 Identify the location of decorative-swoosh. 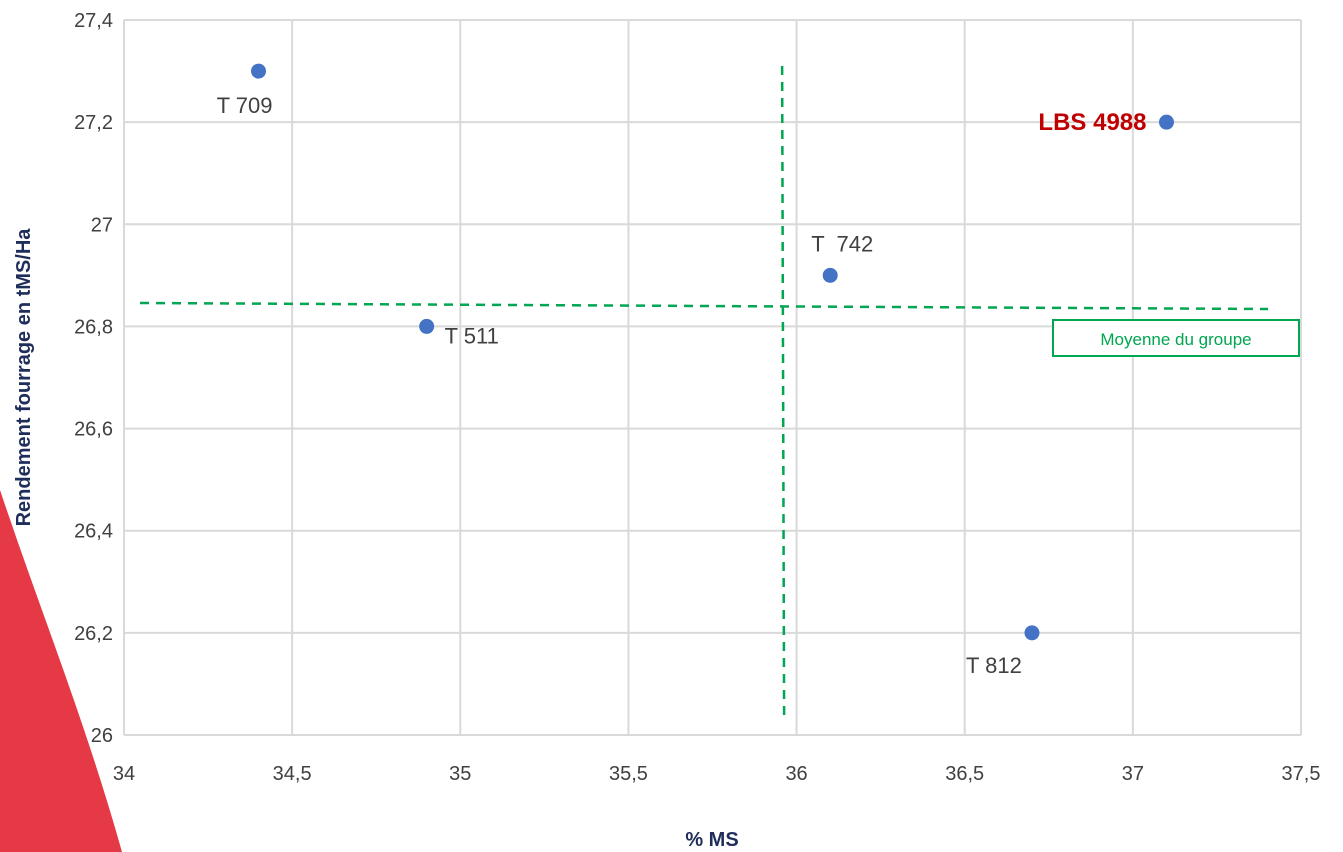
(61, 671).